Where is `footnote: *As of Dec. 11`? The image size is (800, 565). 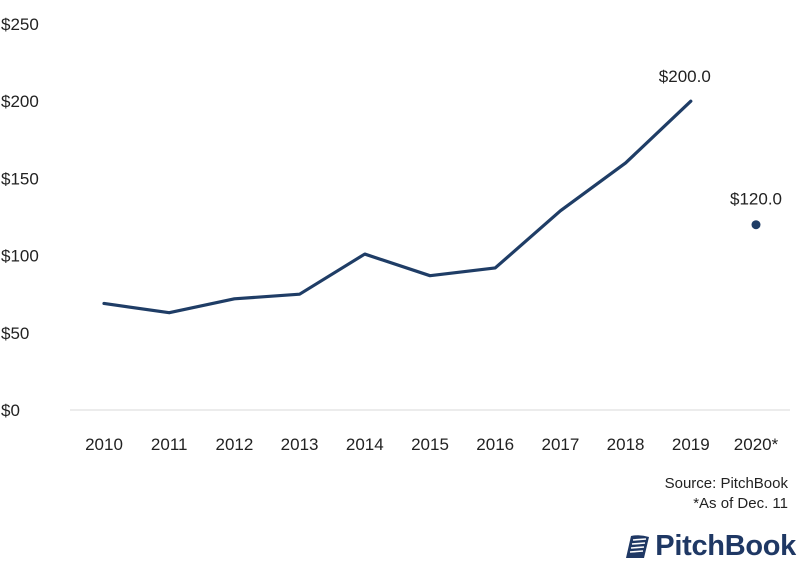 footnote: *As of Dec. 11 is located at coordinates (740, 503).